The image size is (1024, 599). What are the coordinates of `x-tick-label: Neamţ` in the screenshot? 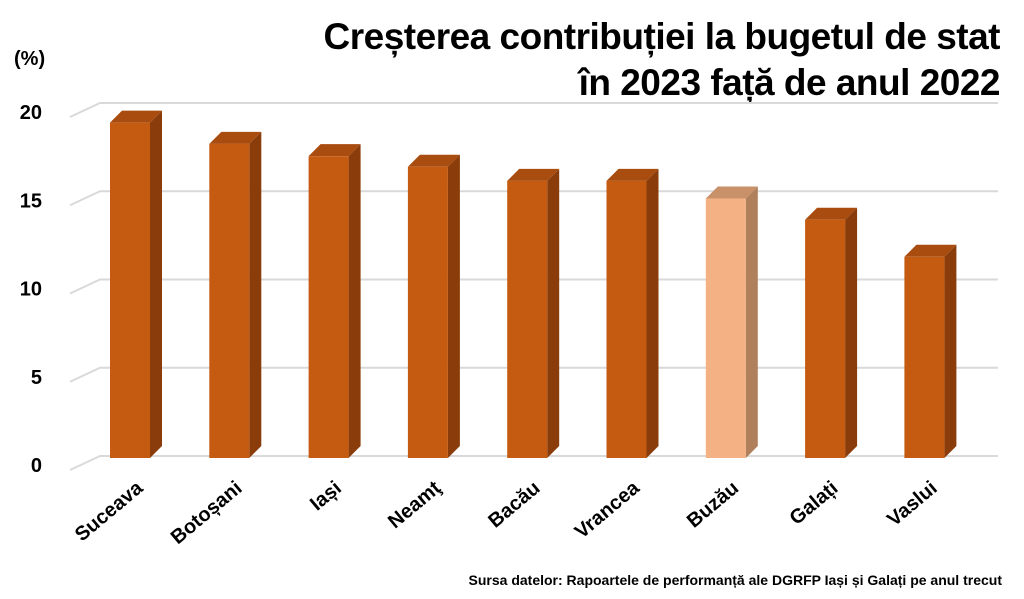 It's located at (414, 505).